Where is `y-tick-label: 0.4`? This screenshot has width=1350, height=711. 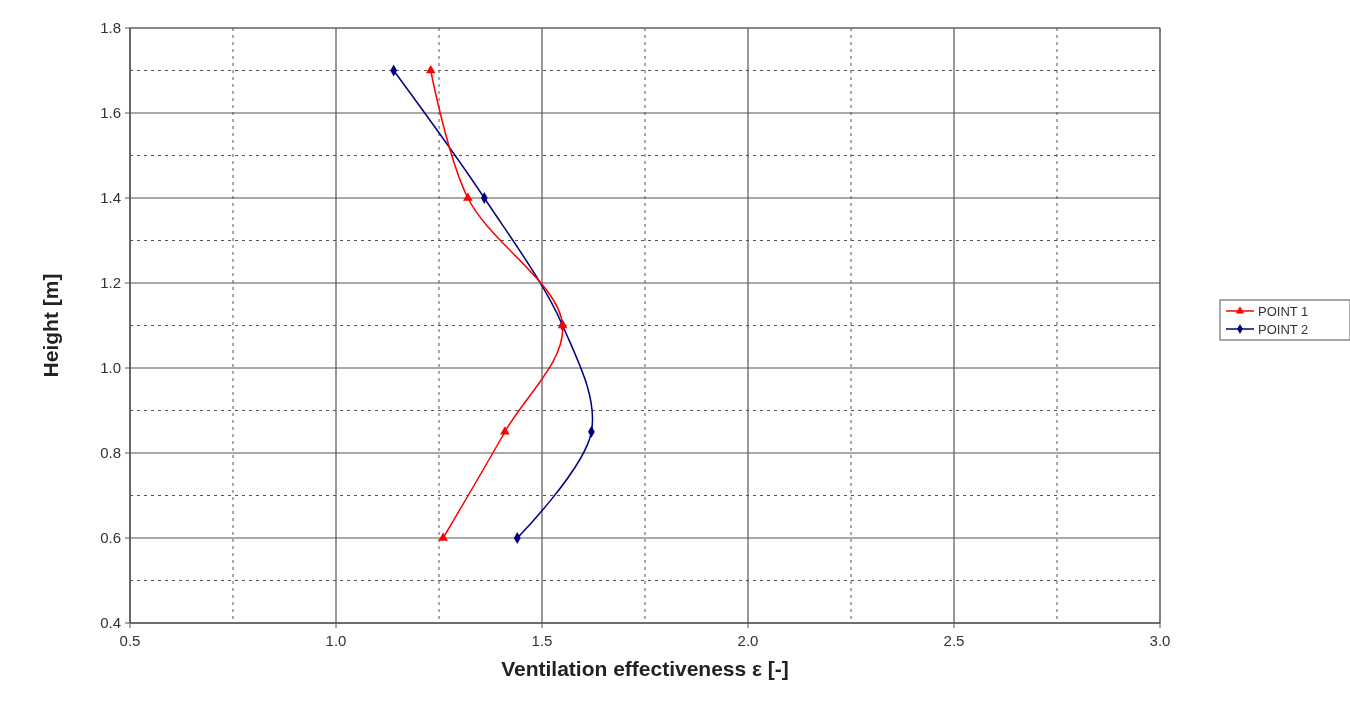 y-tick-label: 0.4 is located at coordinates (110, 622).